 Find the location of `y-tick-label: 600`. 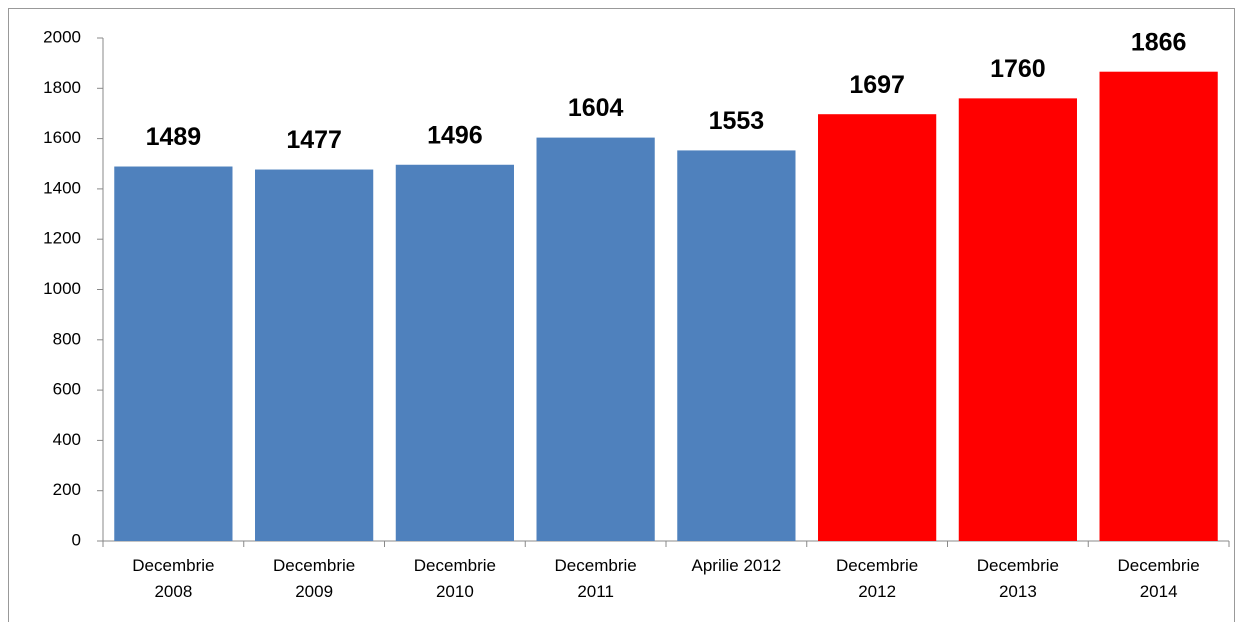

y-tick-label: 600 is located at coordinates (67, 389).